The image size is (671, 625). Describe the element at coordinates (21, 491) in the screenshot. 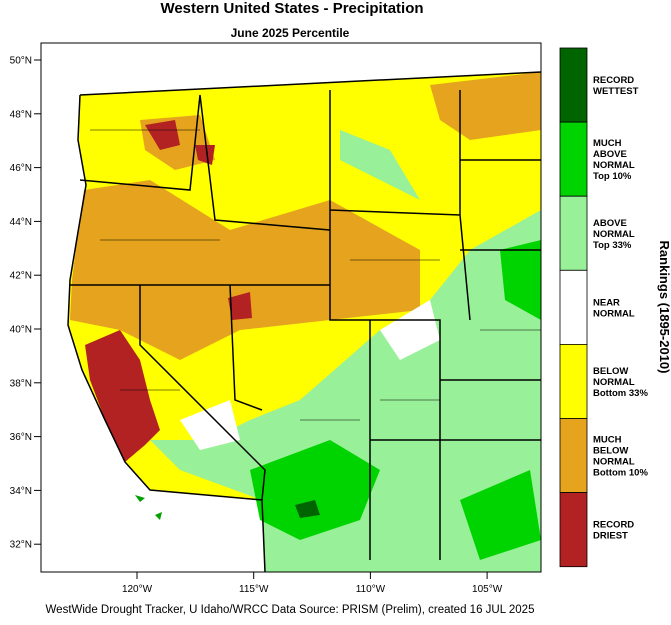

I see `lat-label: 34°N` at that location.